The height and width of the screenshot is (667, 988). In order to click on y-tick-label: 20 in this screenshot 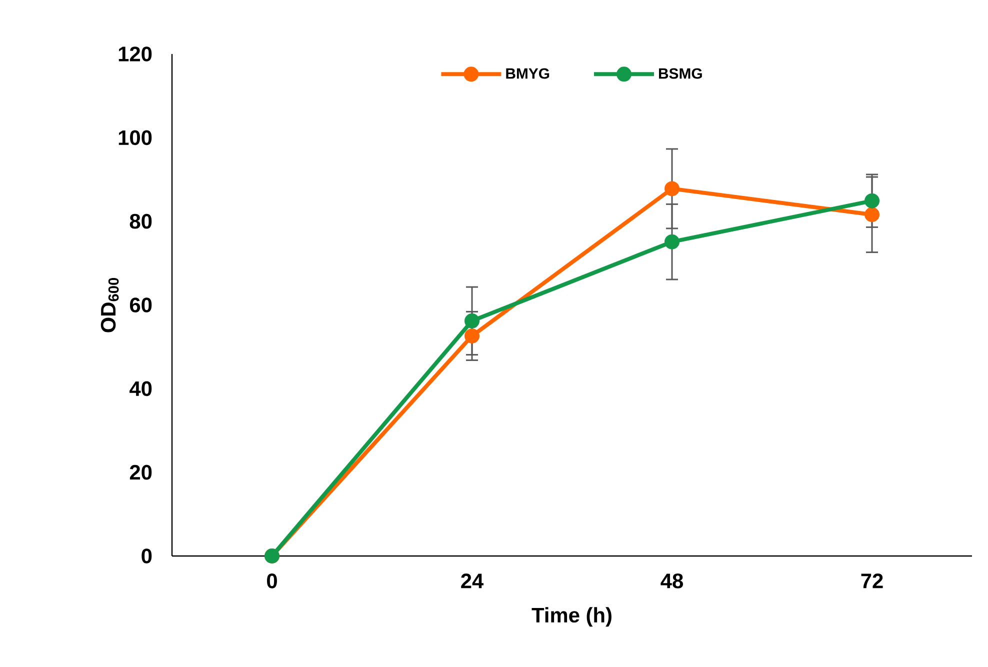, I will do `click(141, 472)`.